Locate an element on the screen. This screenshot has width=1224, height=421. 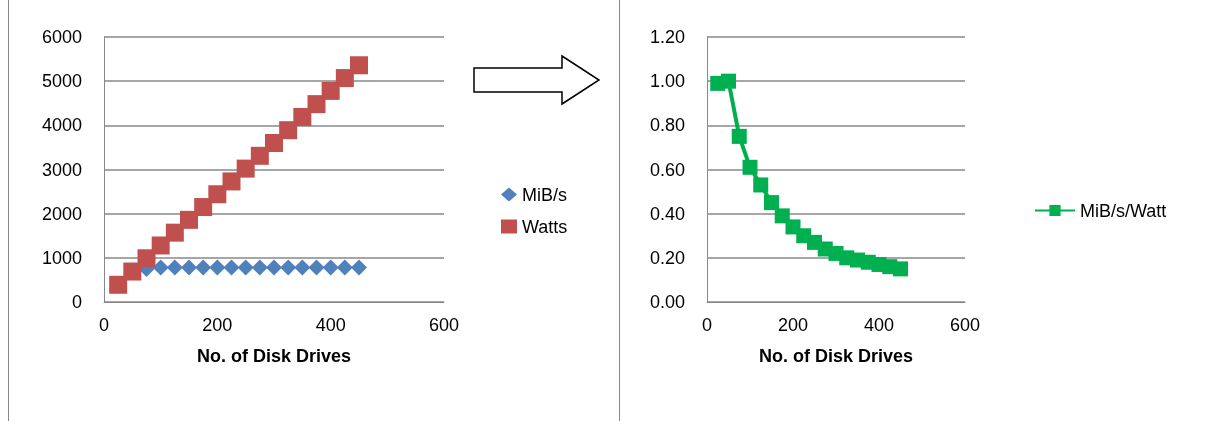
y-tick-label: 6000 is located at coordinates (61, 37).